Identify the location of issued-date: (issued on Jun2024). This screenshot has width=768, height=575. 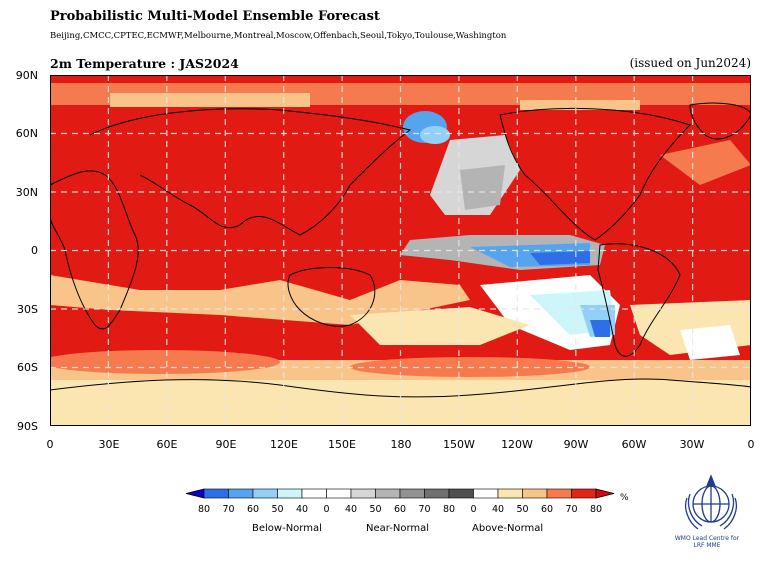
(690, 63).